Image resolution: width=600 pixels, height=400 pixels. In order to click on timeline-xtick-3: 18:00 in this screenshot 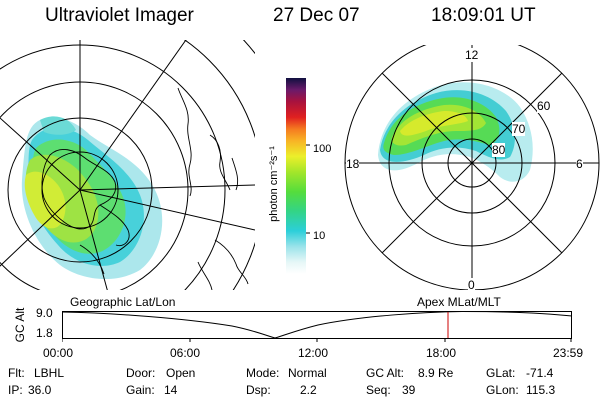, I will do `click(441, 353)`.